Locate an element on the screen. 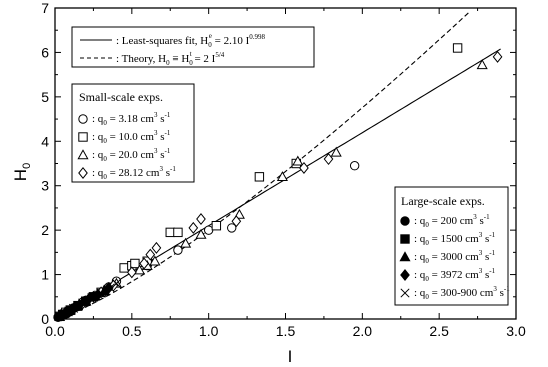 This screenshot has height=367, width=548. y-axis-label-main: H is located at coordinates (20, 175).